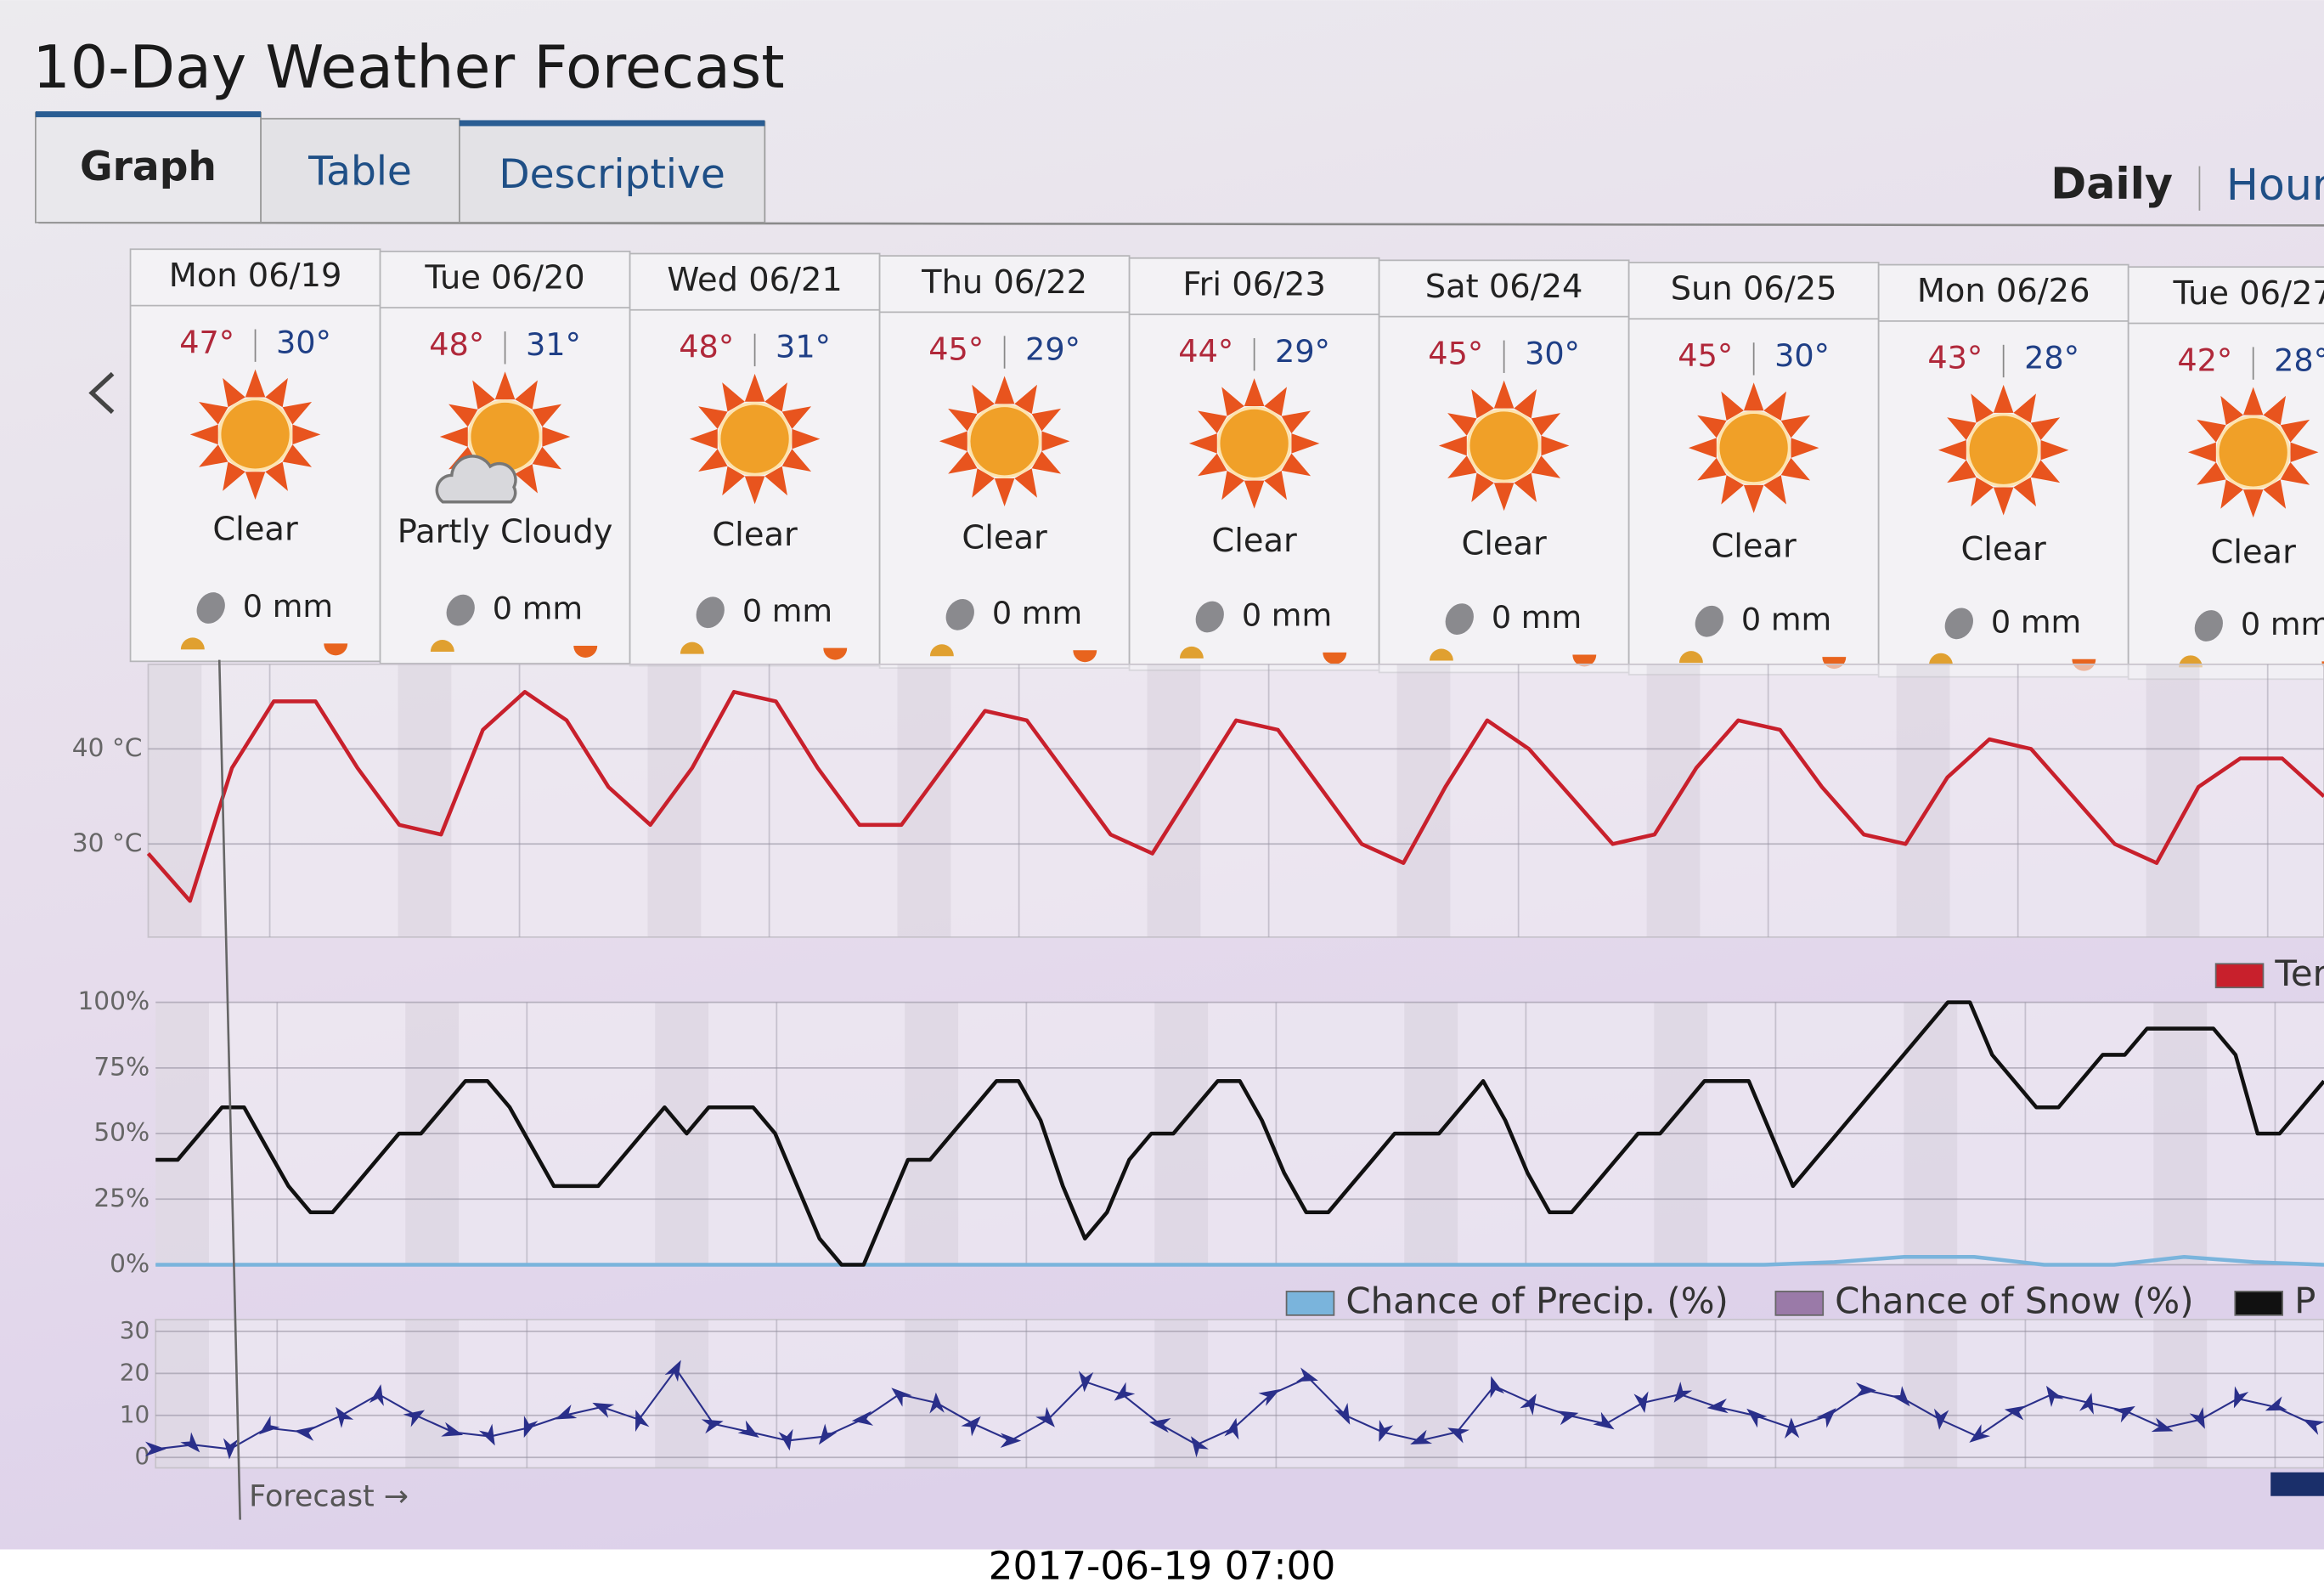 The width and height of the screenshot is (2324, 1594). What do you see at coordinates (1163, 1567) in the screenshot?
I see `timestamp: 2017-06-19 07:00` at bounding box center [1163, 1567].